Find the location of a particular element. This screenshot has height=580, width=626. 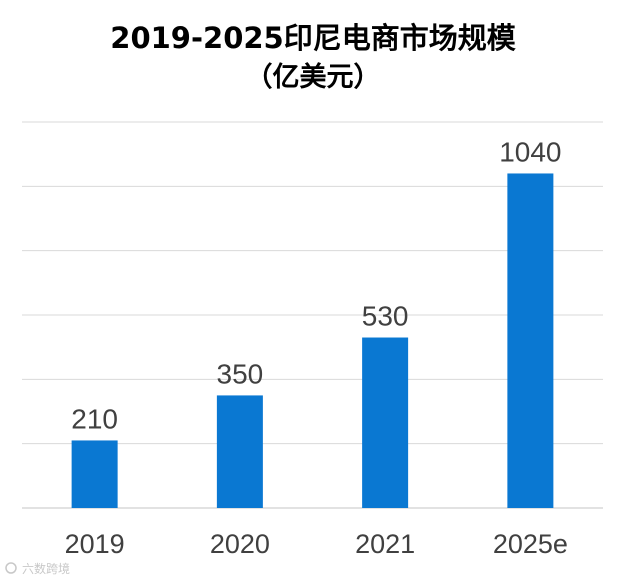

bar-2020 is located at coordinates (239, 451).